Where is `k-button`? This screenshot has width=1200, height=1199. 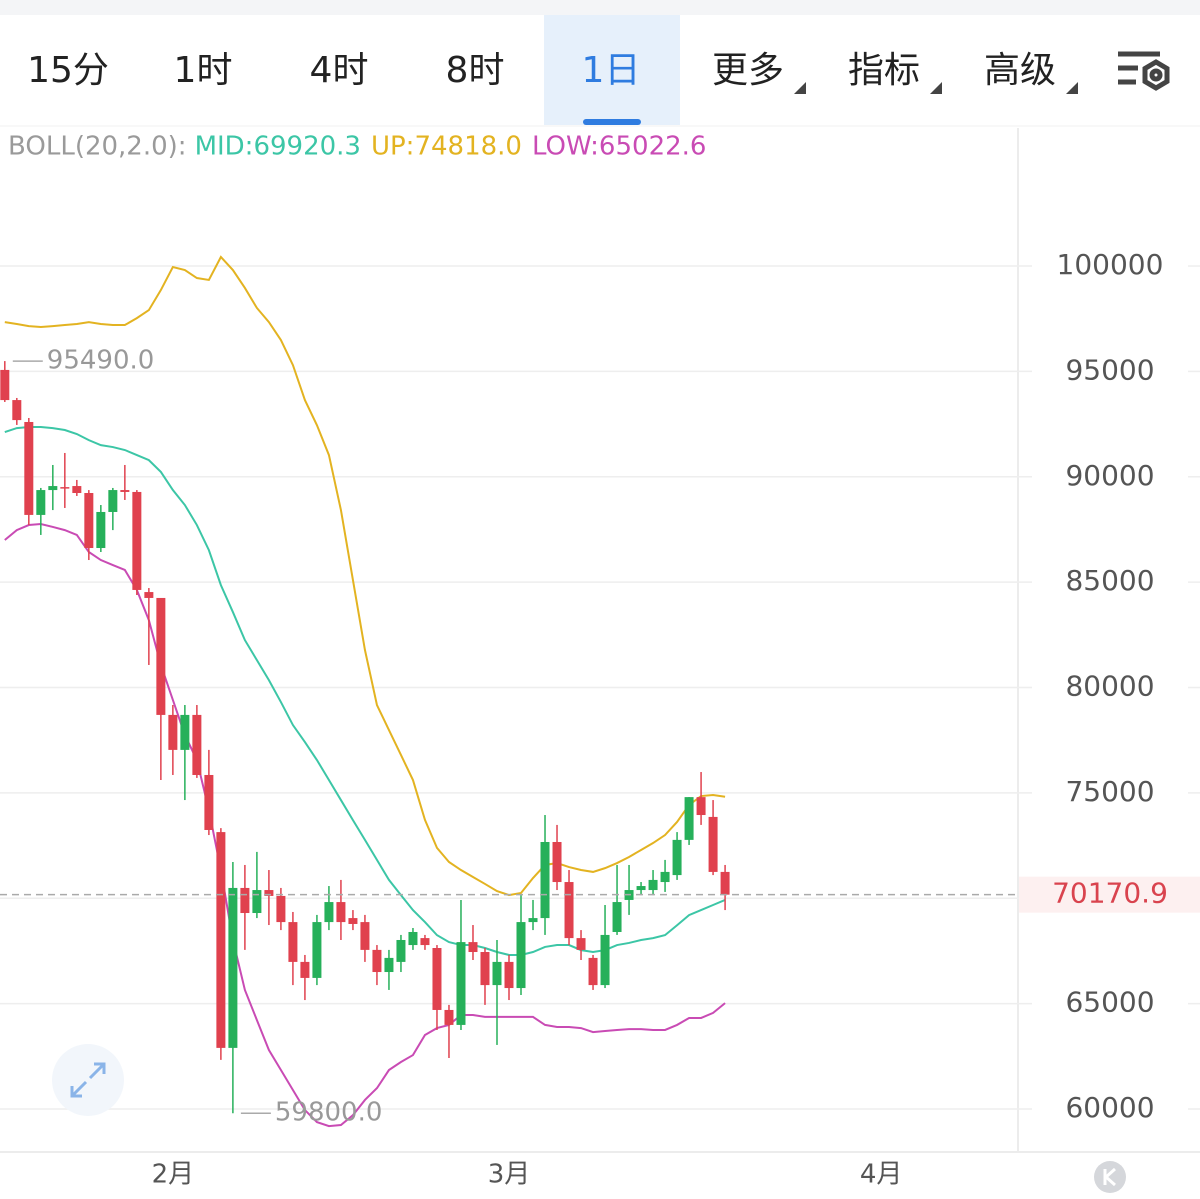 k-button is located at coordinates (1110, 1177).